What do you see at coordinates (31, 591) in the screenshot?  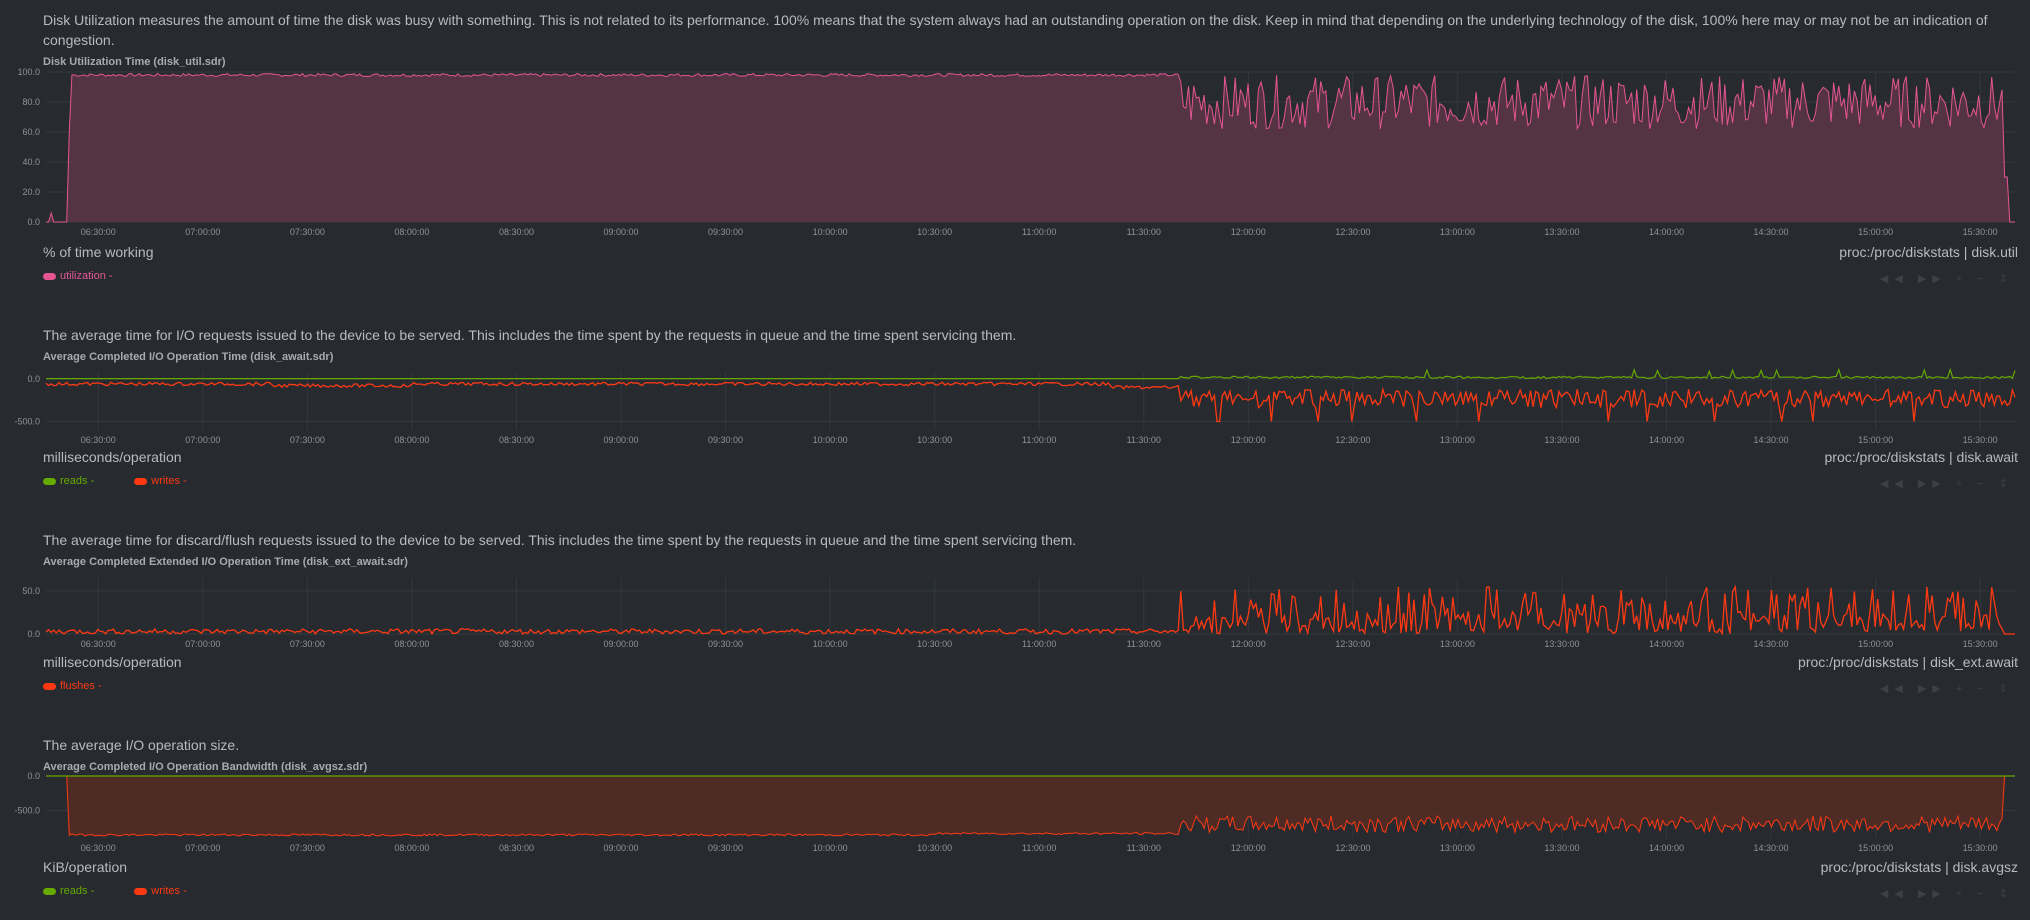 I see `y-tick-label: 50.0` at bounding box center [31, 591].